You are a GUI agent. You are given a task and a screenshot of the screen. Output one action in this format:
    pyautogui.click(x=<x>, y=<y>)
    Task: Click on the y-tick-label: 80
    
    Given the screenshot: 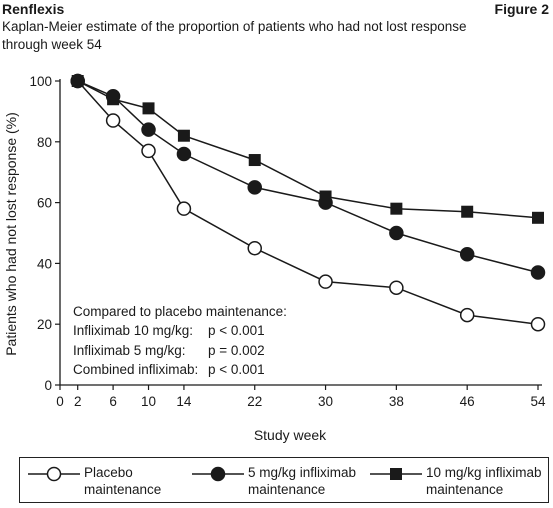 What is the action you would take?
    pyautogui.click(x=44, y=142)
    